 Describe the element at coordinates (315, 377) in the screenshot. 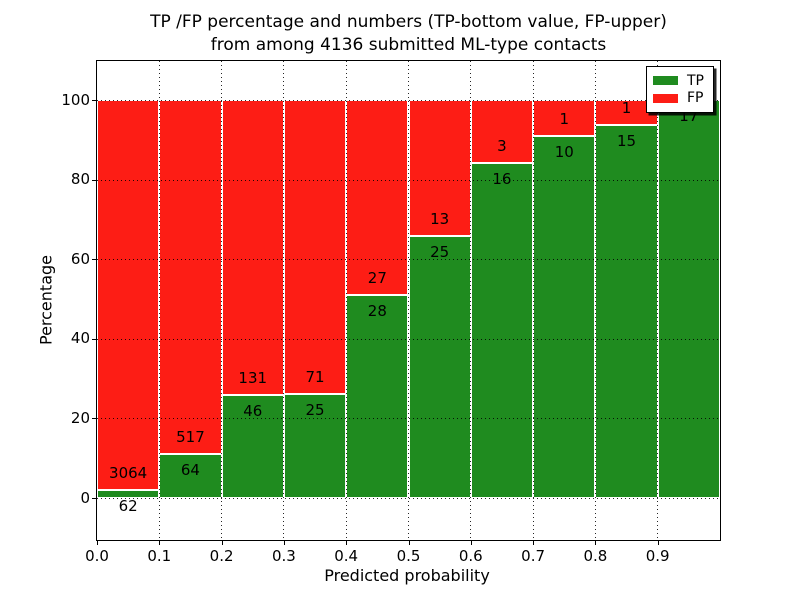

I see `fp-count-label: 71` at that location.